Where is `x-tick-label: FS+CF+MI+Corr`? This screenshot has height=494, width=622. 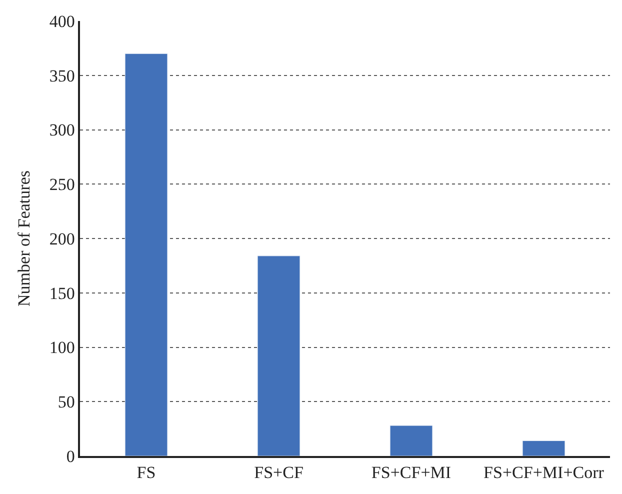 x-tick-label: FS+CF+MI+Corr is located at coordinates (544, 472).